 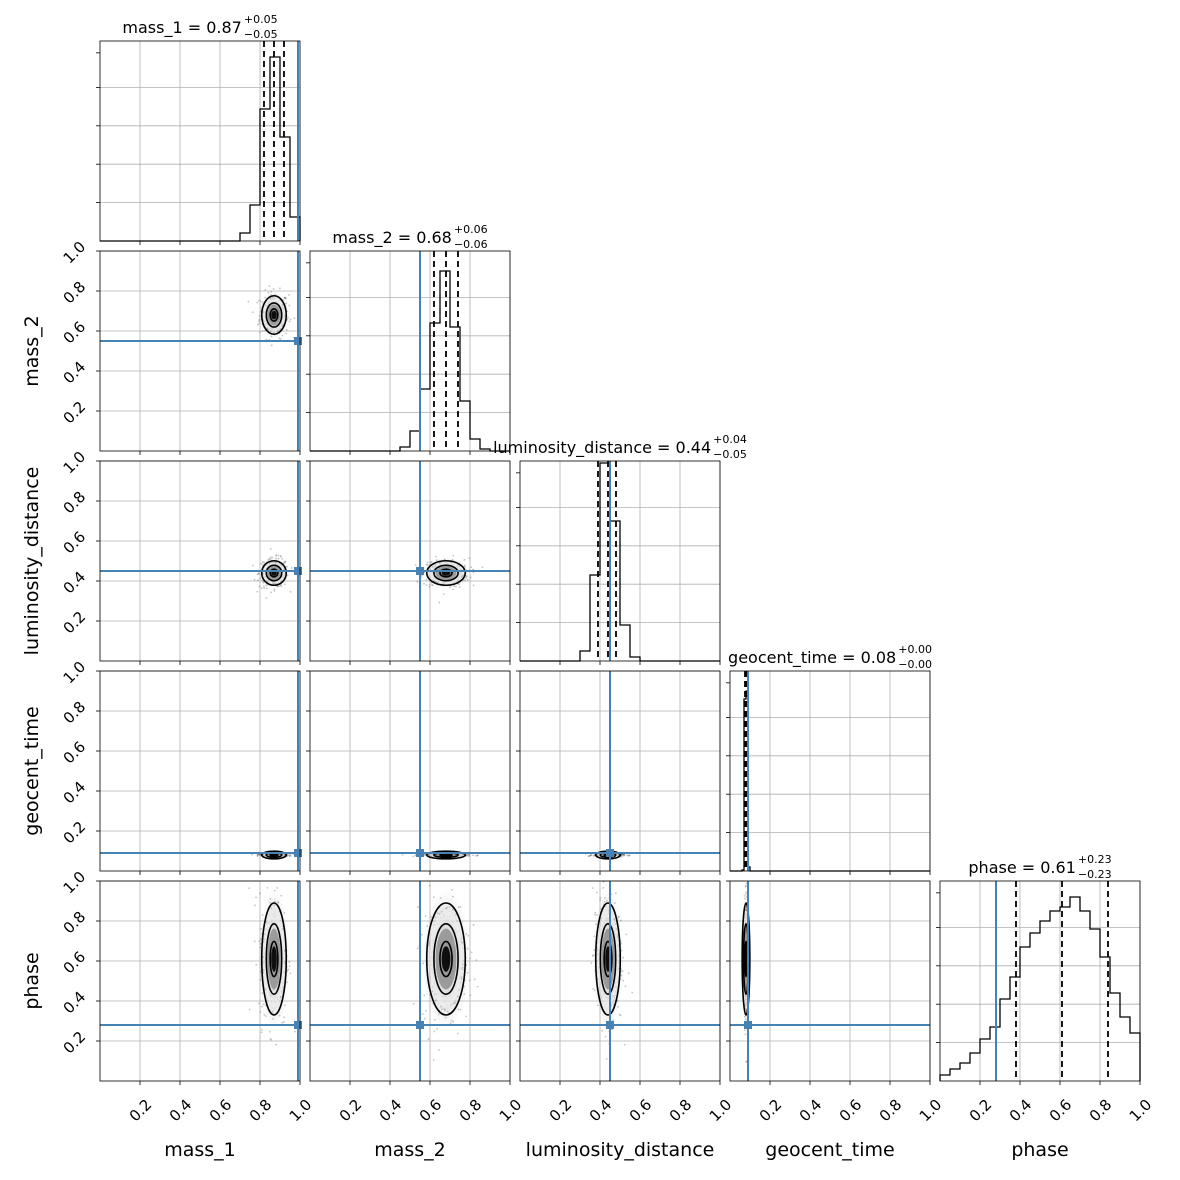 I want to click on x-tick-label: 0.6, so click(x=431, y=1111).